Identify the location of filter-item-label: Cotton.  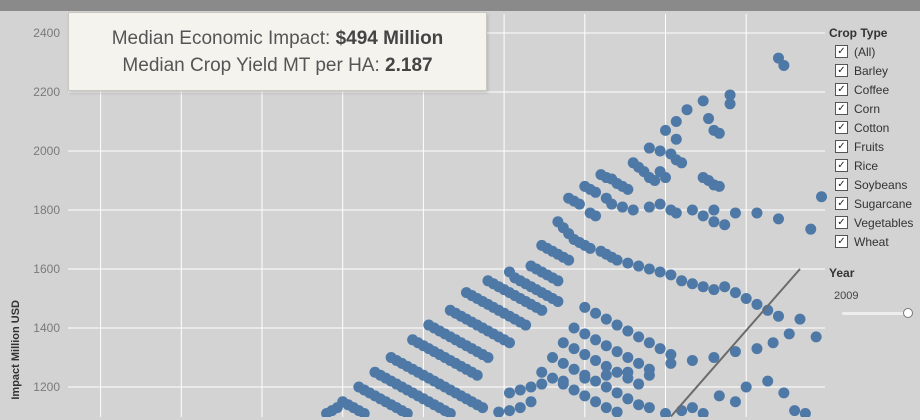
(872, 127).